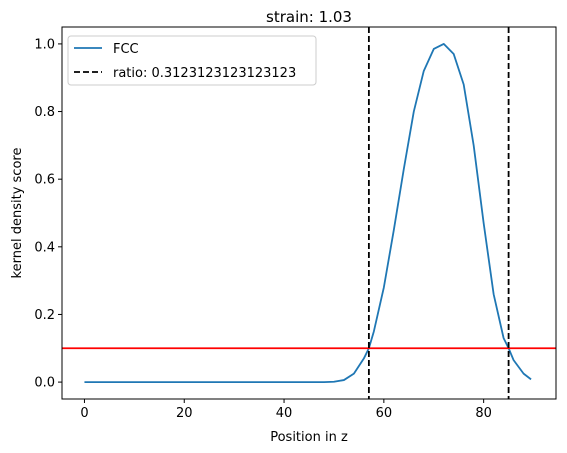 This screenshot has width=567, height=453. I want to click on legend-box, so click(192, 60).